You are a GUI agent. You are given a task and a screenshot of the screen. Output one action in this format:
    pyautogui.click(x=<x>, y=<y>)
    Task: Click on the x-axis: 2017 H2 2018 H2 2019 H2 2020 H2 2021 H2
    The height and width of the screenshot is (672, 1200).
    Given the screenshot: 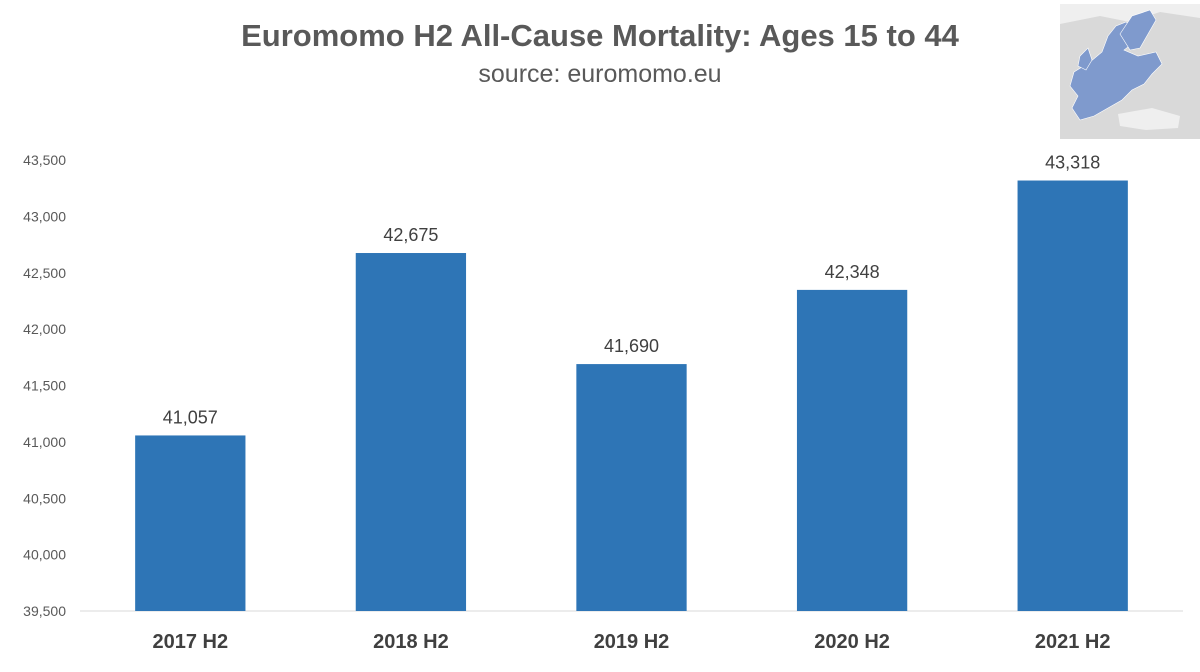 What is the action you would take?
    pyautogui.click(x=631, y=642)
    